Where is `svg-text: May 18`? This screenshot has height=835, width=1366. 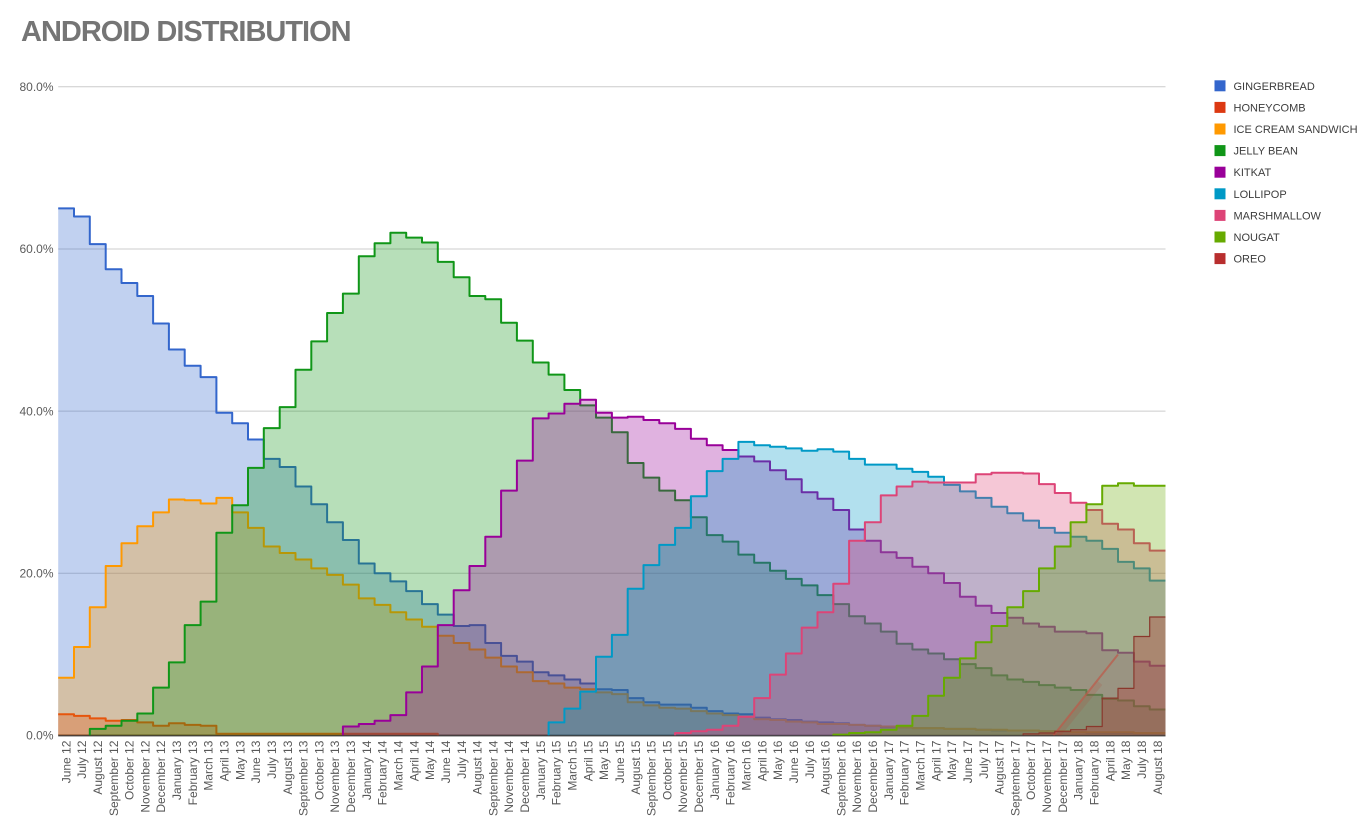 svg-text: May 18 is located at coordinates (1126, 760).